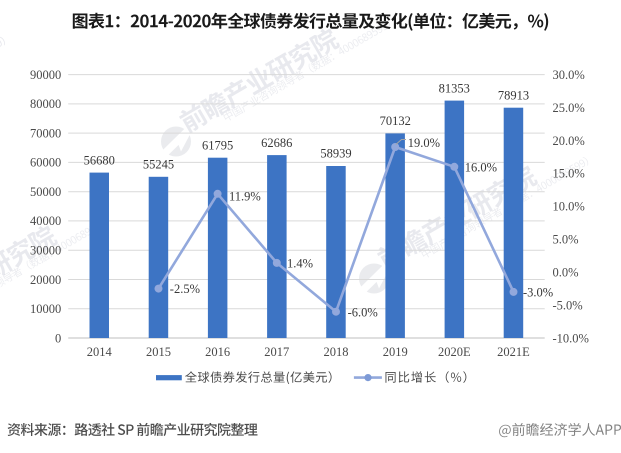 This screenshot has height=453, width=621. What do you see at coordinates (158, 165) in the screenshot?
I see `svg-text: 55245` at bounding box center [158, 165].